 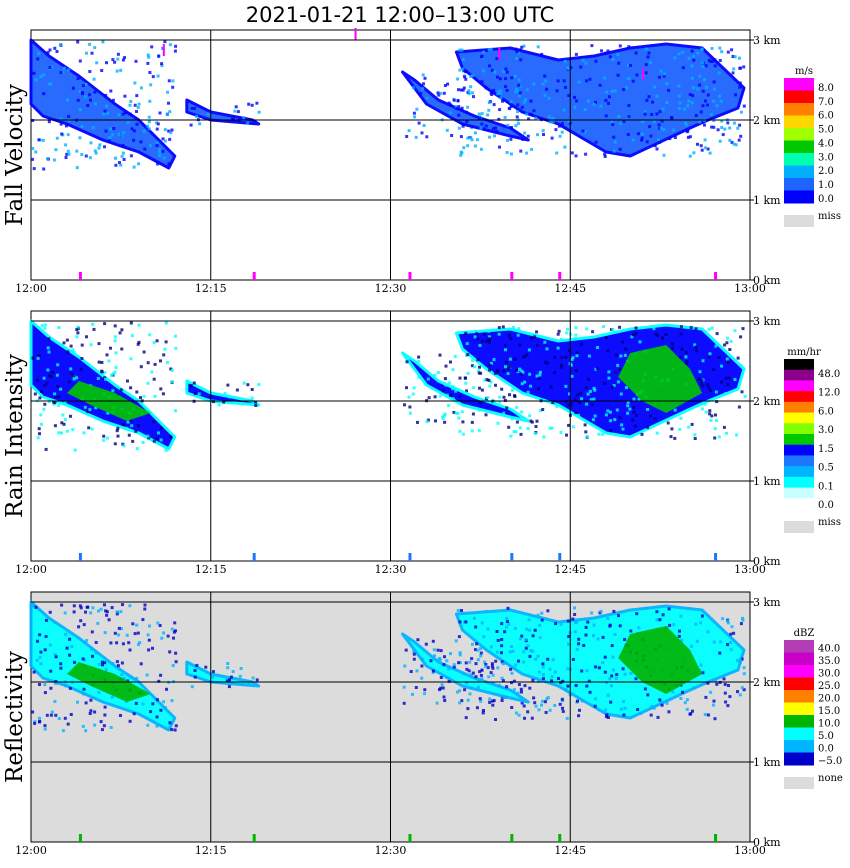 I want to click on x-tick-label: 12:30, so click(x=391, y=850).